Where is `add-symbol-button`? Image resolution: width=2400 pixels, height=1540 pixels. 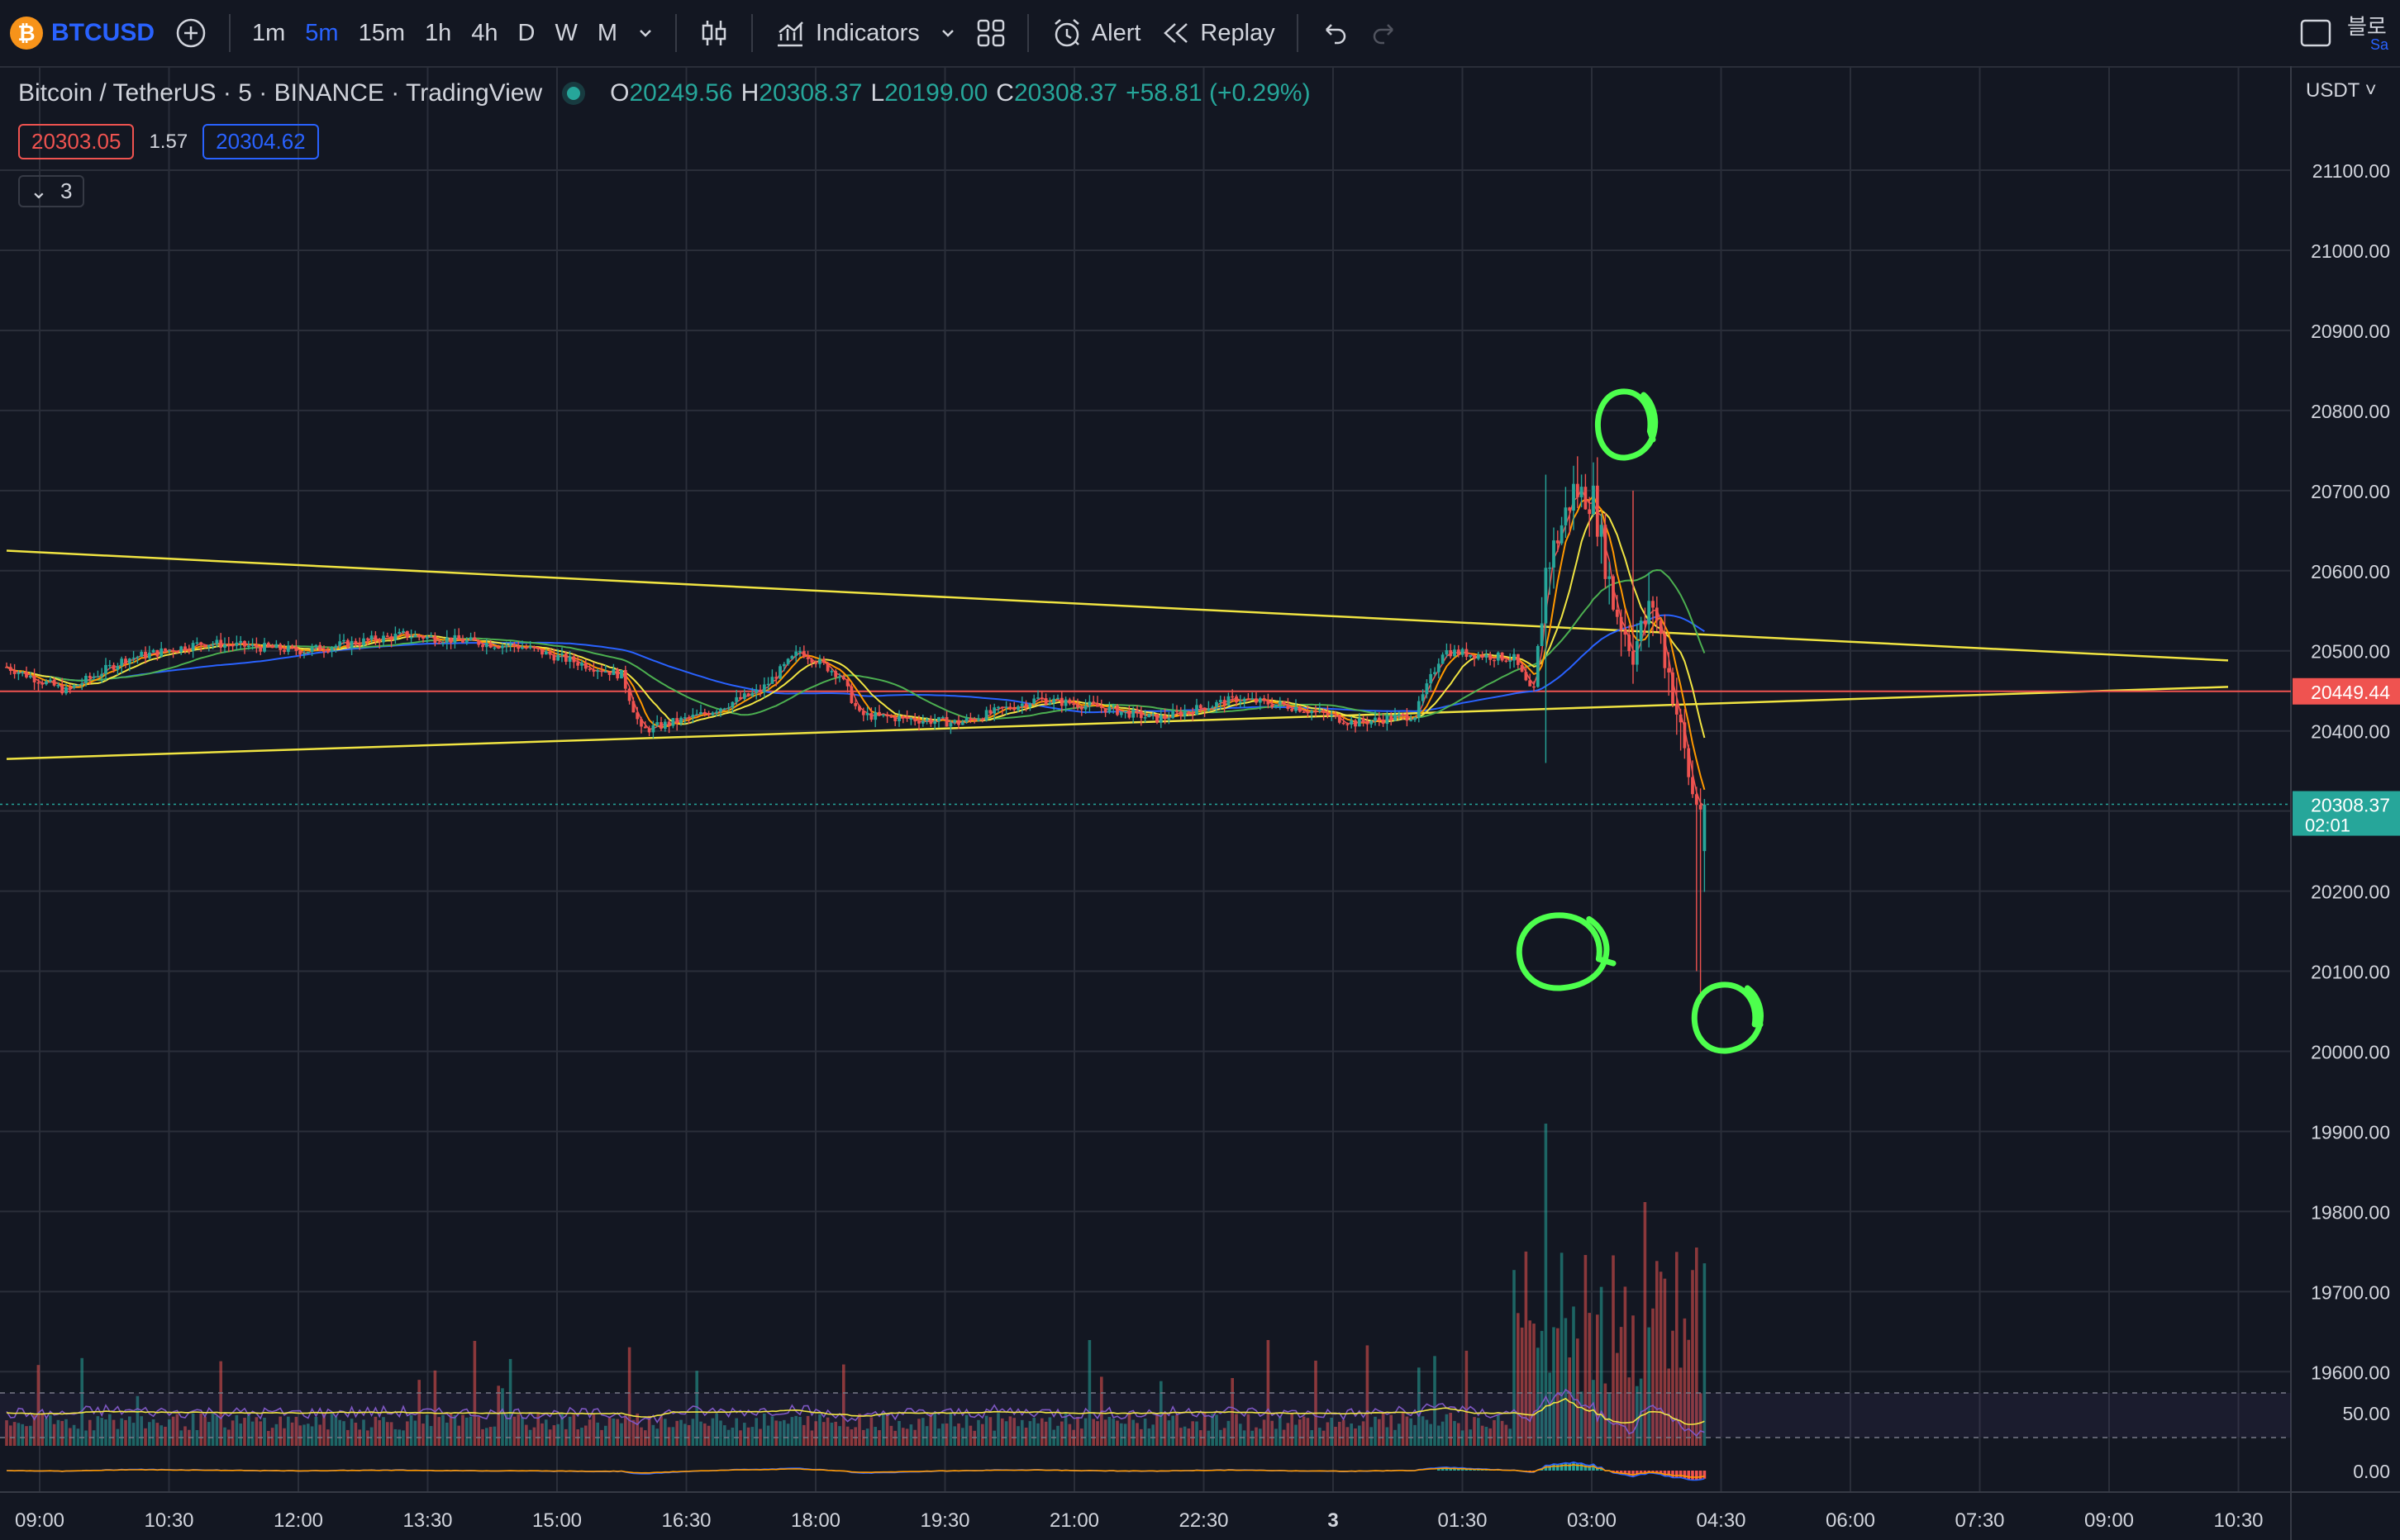
add-symbol-button is located at coordinates (190, 33).